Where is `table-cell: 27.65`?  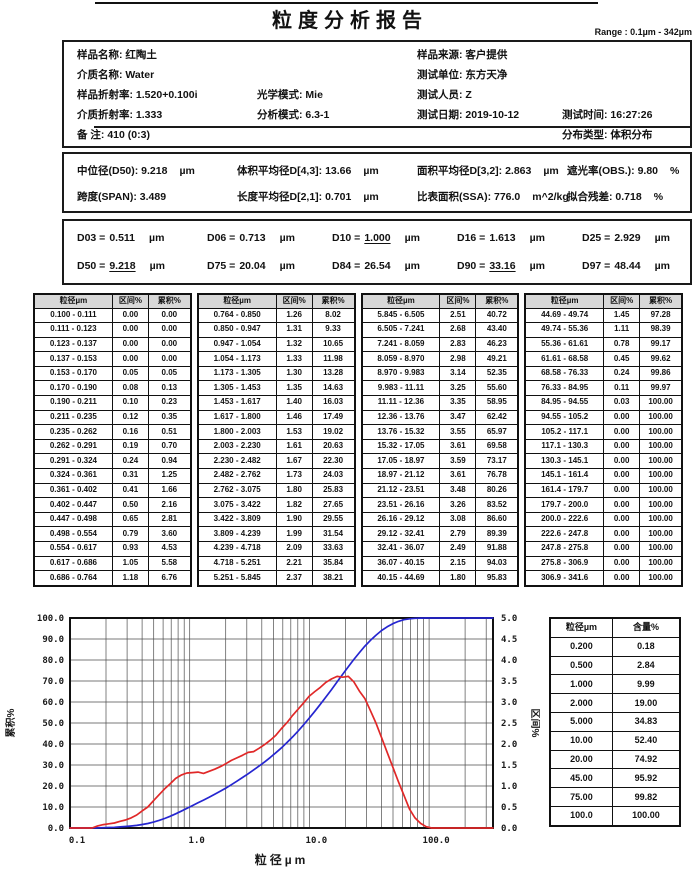 table-cell: 27.65 is located at coordinates (333, 505).